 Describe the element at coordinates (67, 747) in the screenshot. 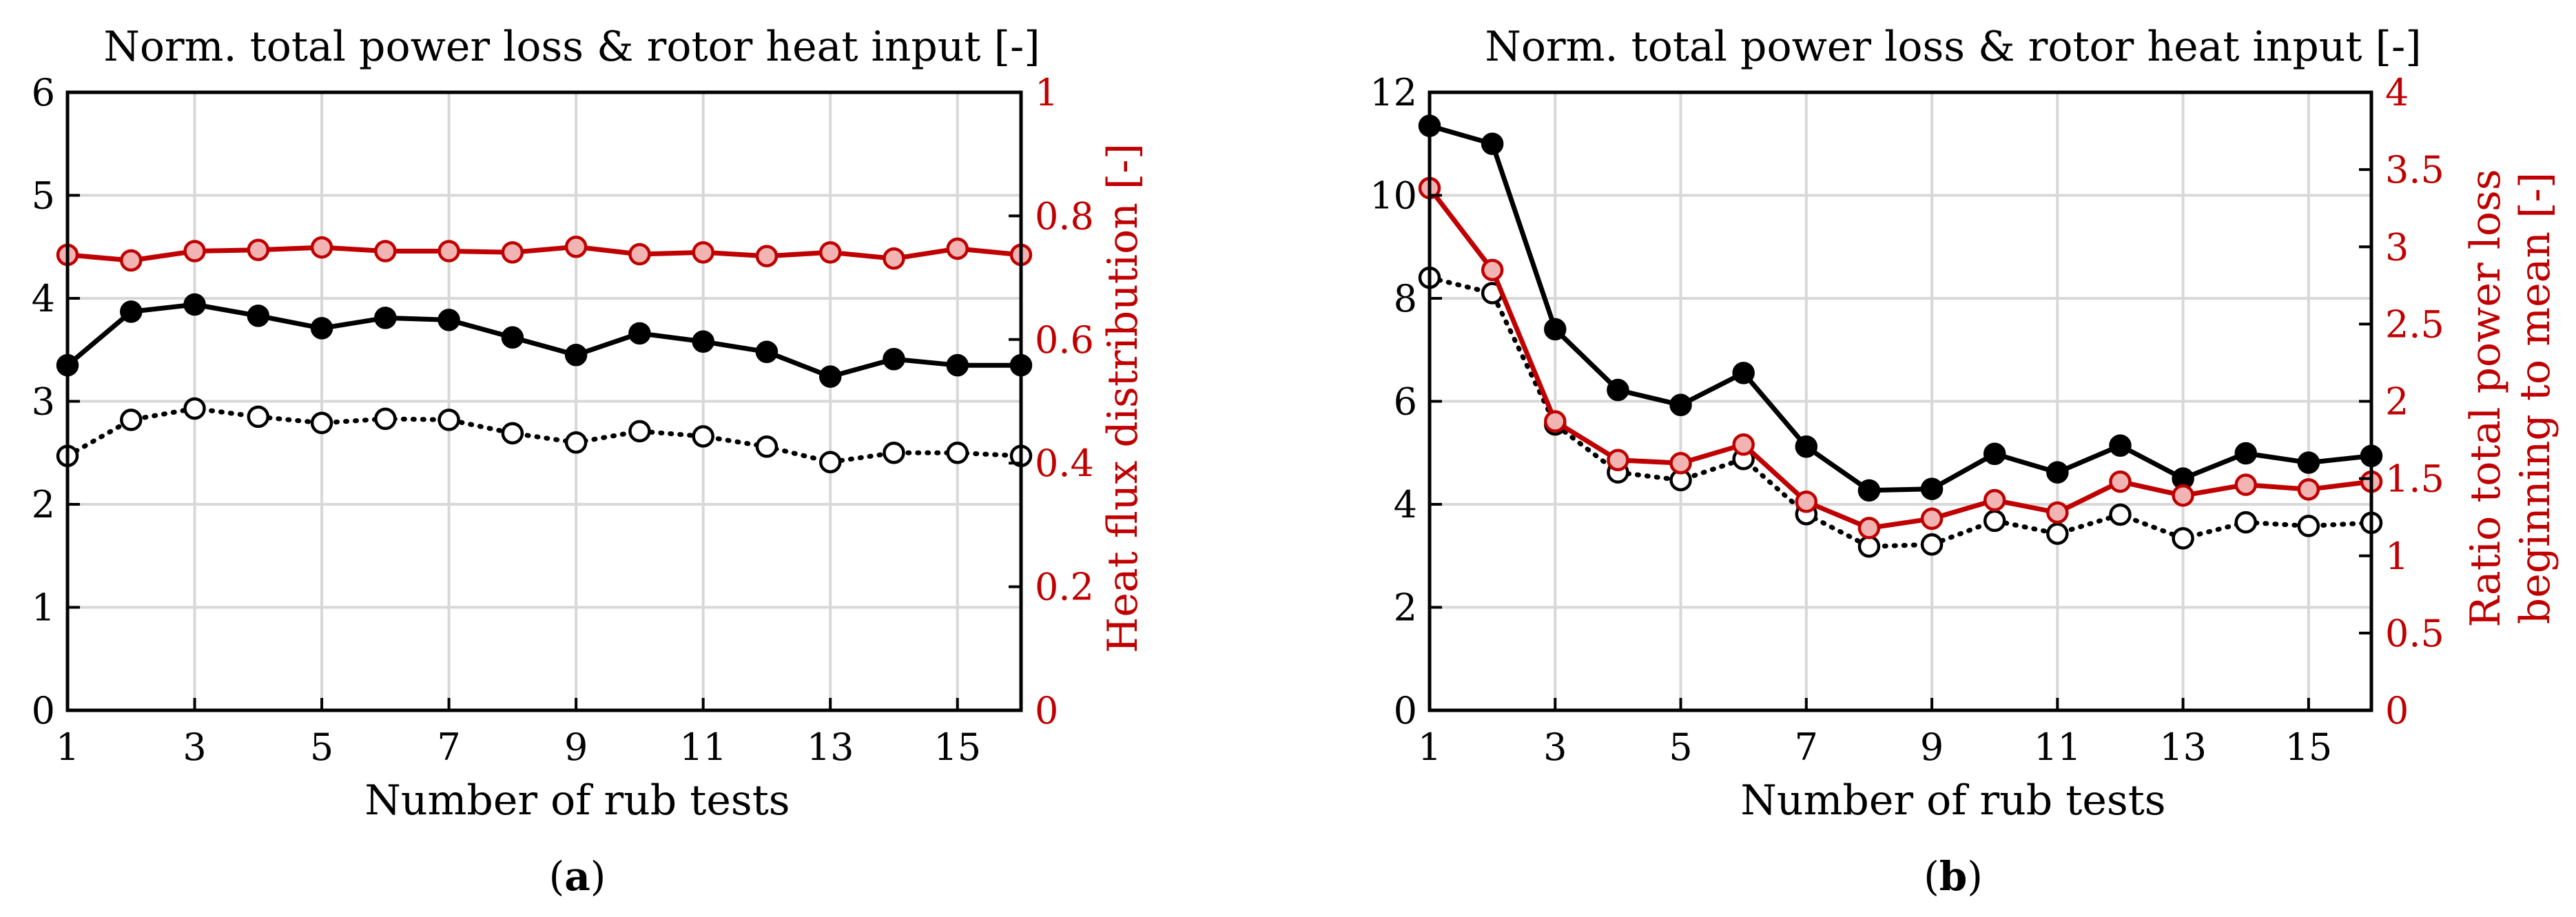

I see `chart-a-x-tick-label-0: 1` at that location.